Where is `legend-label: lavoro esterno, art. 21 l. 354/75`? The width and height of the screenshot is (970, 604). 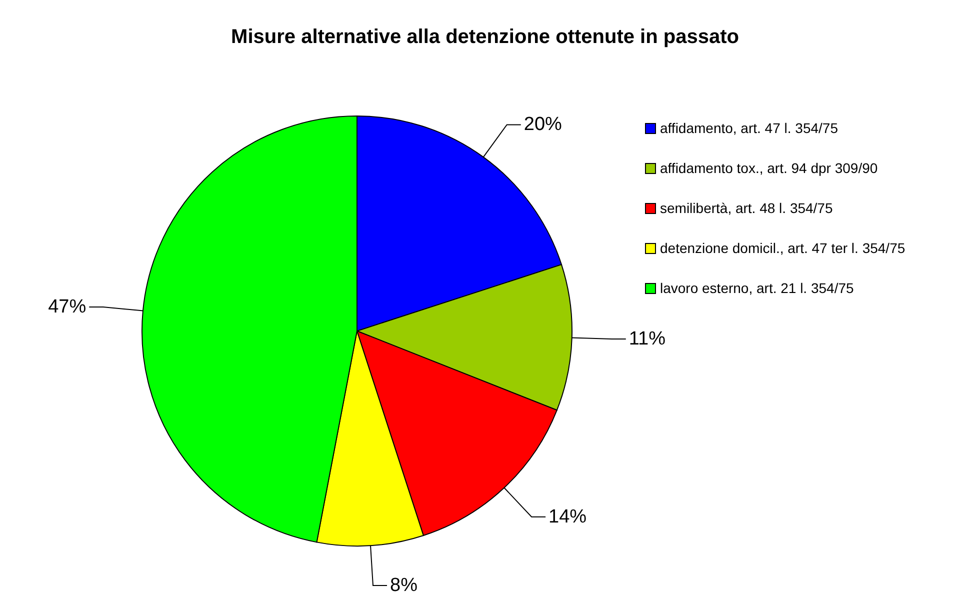
legend-label: lavoro esterno, art. 21 l. 354/75 is located at coordinates (757, 288).